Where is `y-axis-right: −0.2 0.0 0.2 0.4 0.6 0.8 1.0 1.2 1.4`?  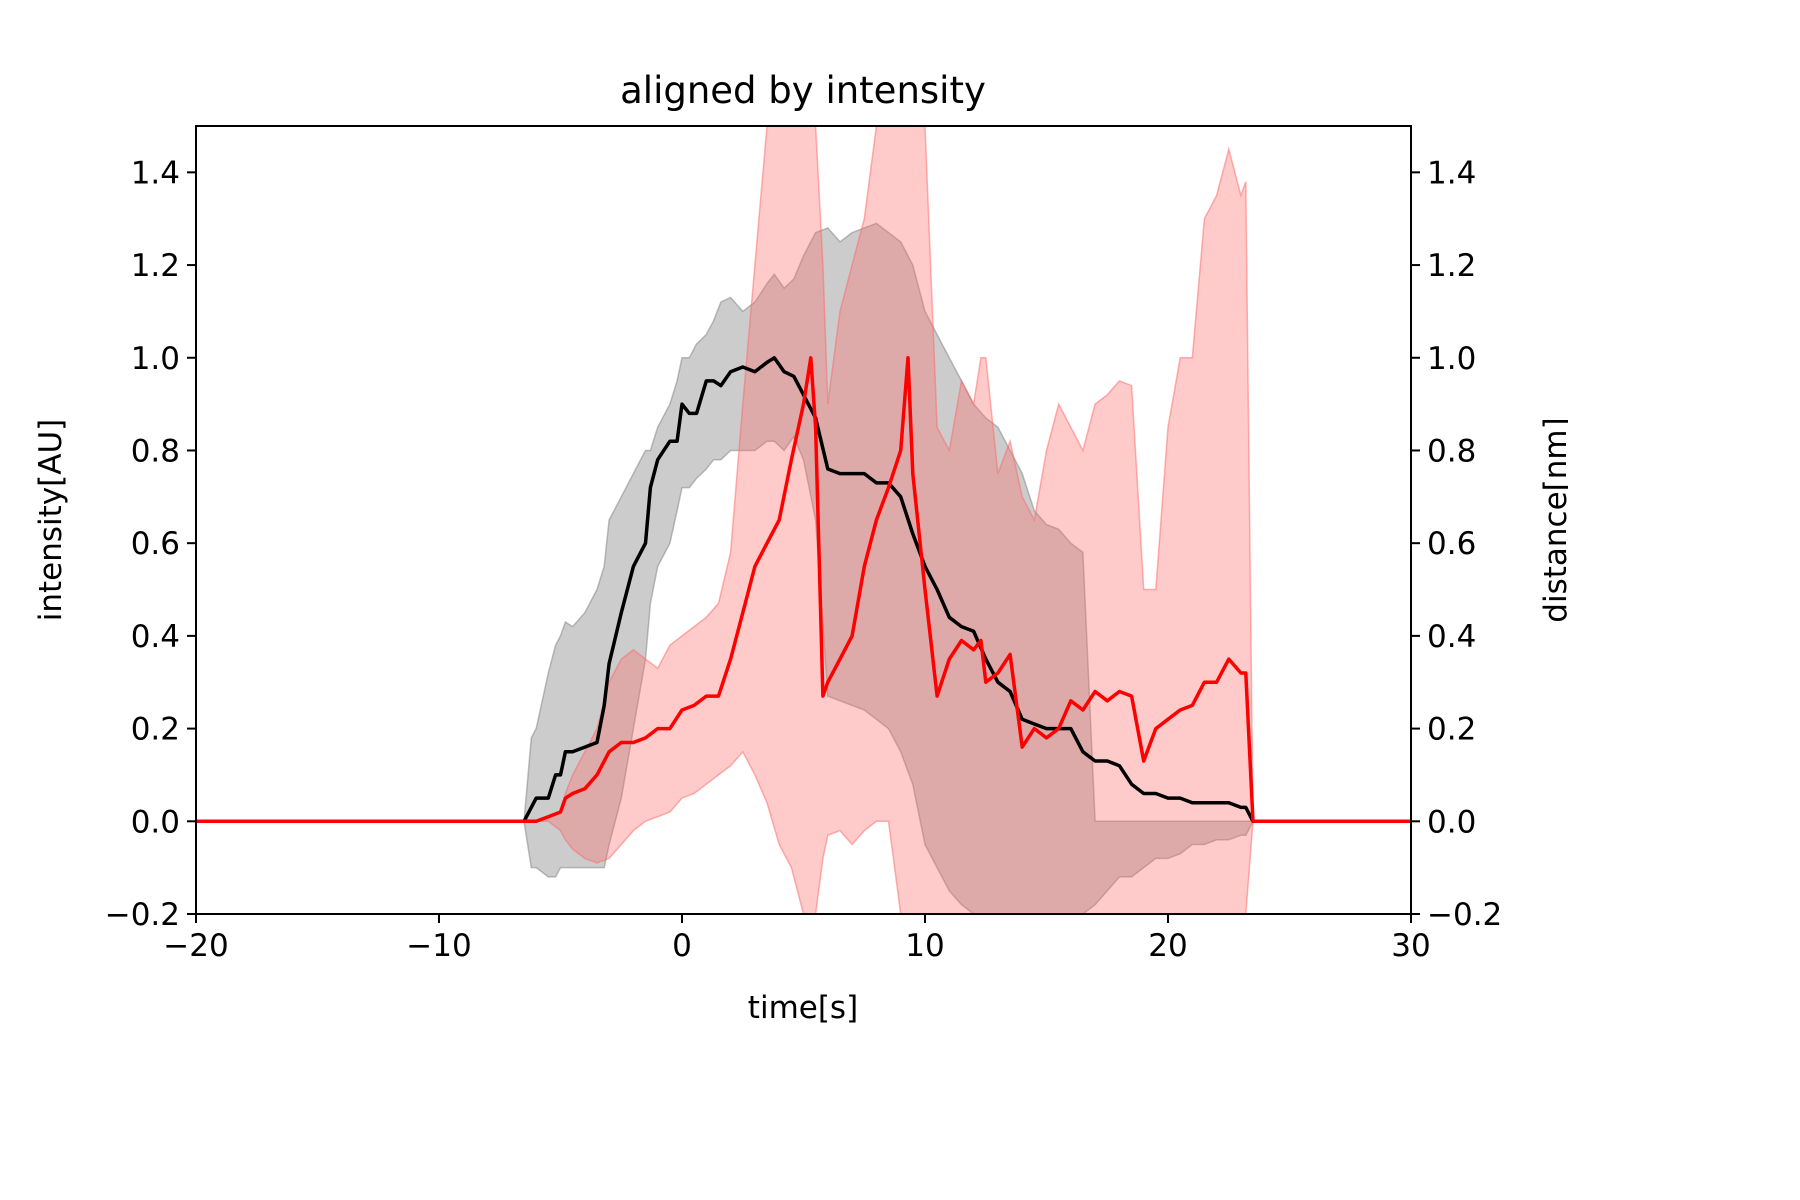
y-axis-right: −0.2 0.0 0.2 0.4 0.6 0.8 1.0 1.2 1.4 is located at coordinates (1456, 544).